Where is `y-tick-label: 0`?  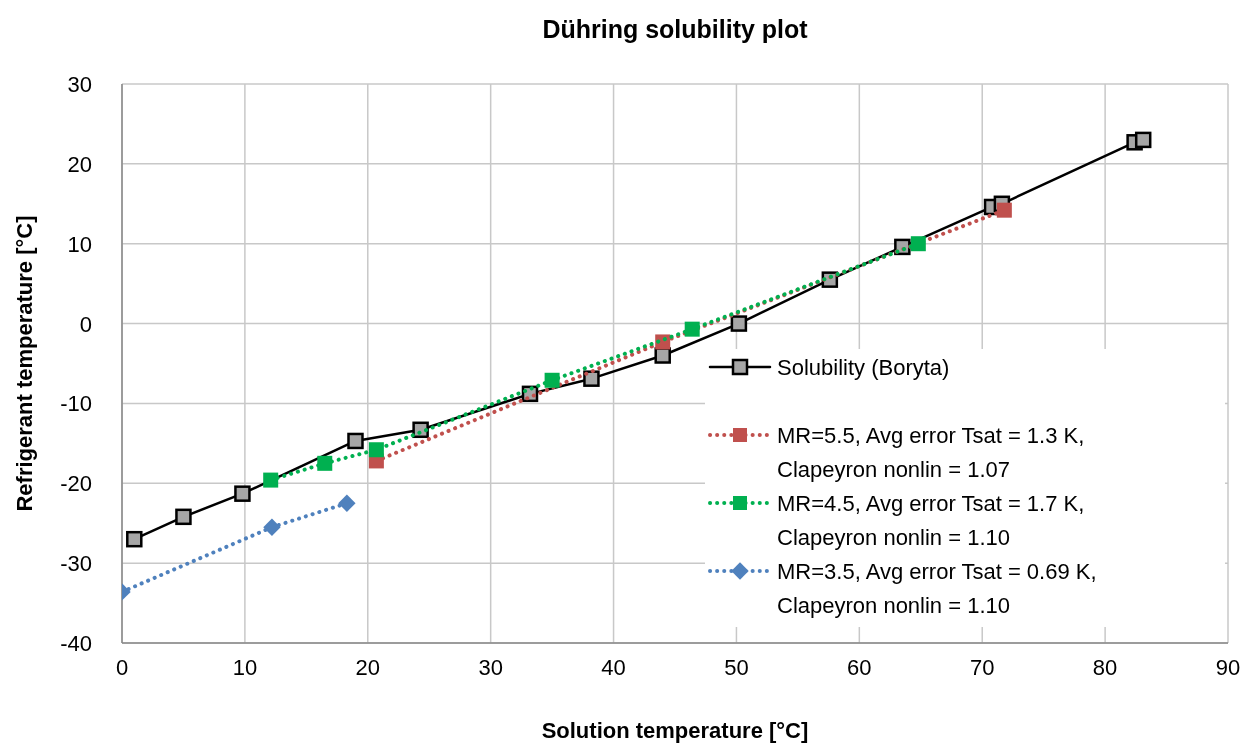
y-tick-label: 0 is located at coordinates (85, 324).